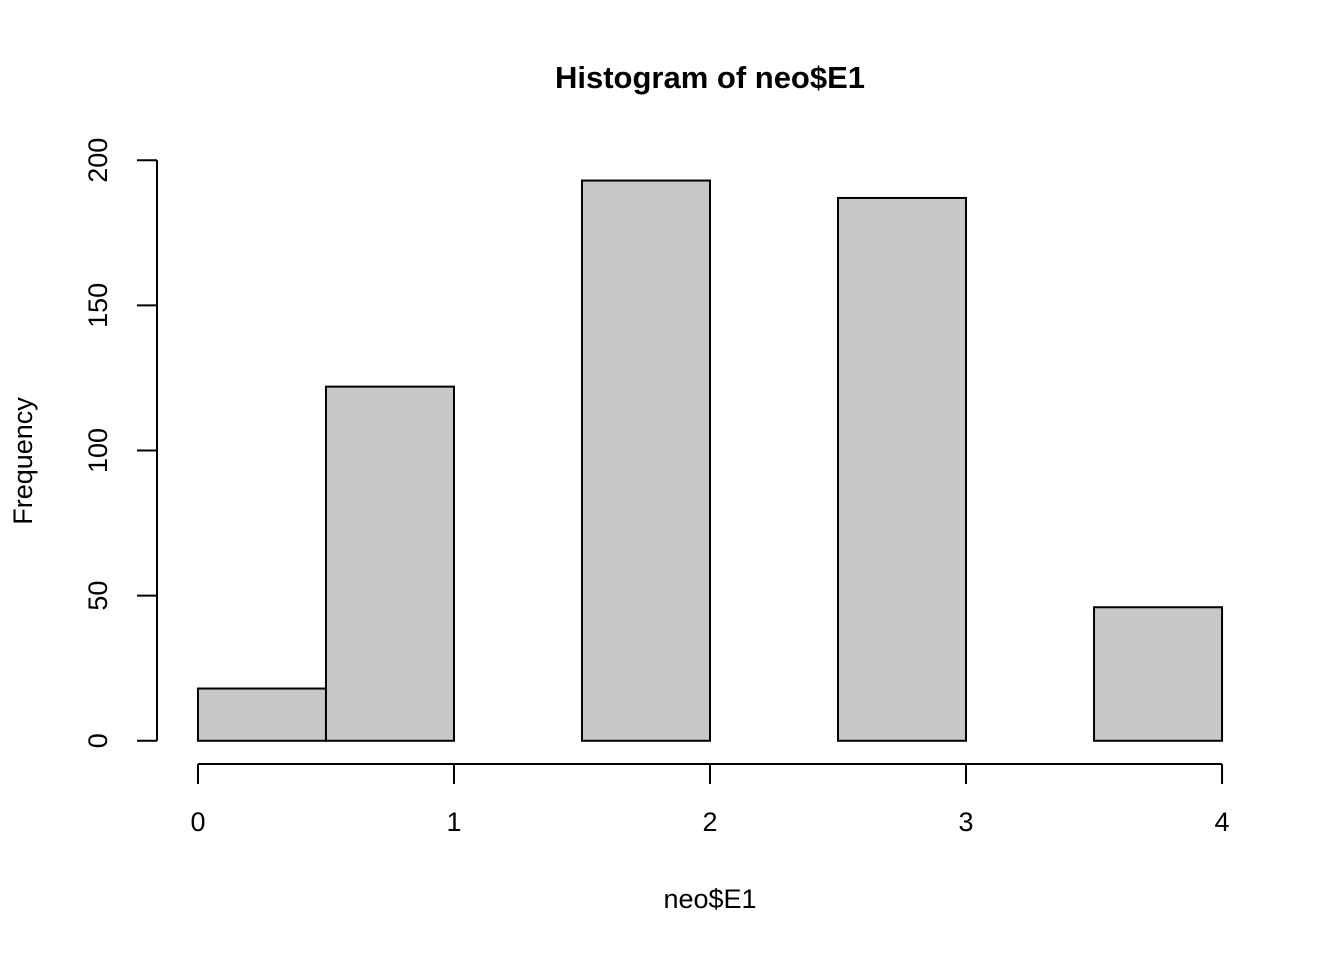 This screenshot has width=1344, height=960. What do you see at coordinates (710, 77) in the screenshot?
I see `chart-title: Histogram of neo$E1` at bounding box center [710, 77].